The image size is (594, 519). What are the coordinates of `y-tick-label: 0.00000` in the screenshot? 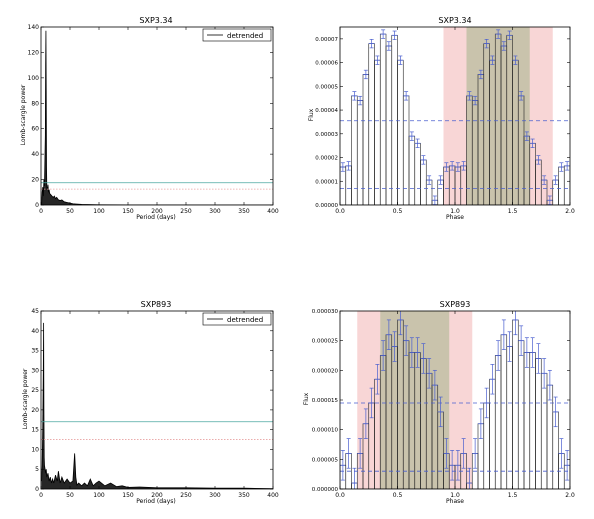 It's located at (326, 206).